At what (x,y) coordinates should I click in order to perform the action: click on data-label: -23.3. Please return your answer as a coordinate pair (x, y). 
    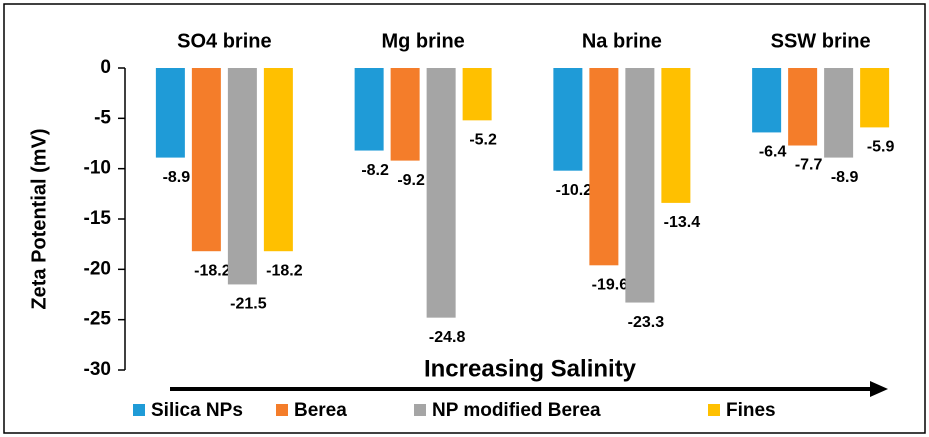
    Looking at the image, I should click on (646, 322).